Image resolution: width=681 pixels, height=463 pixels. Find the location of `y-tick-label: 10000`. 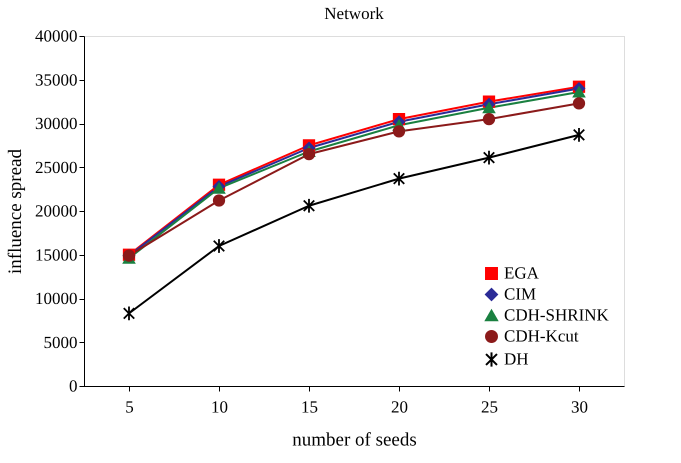

y-tick-label: 10000 is located at coordinates (56, 298).